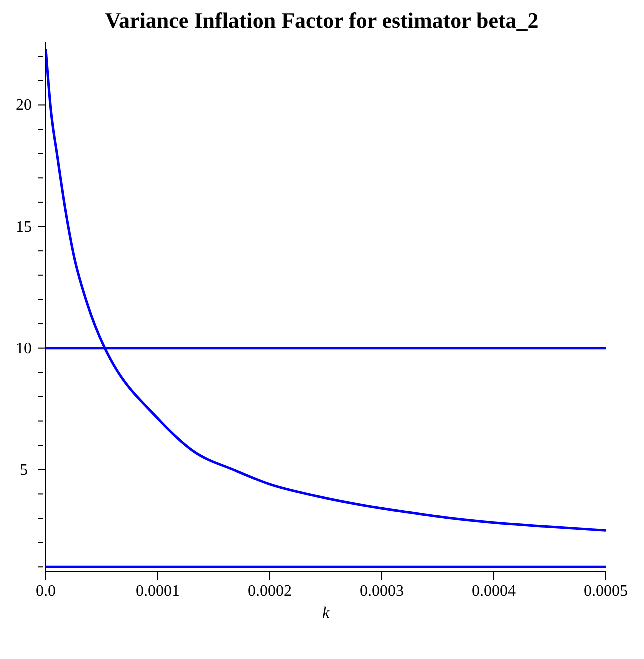 The image size is (644, 659). Describe the element at coordinates (494, 591) in the screenshot. I see `x-tick-label: 0.0004` at that location.